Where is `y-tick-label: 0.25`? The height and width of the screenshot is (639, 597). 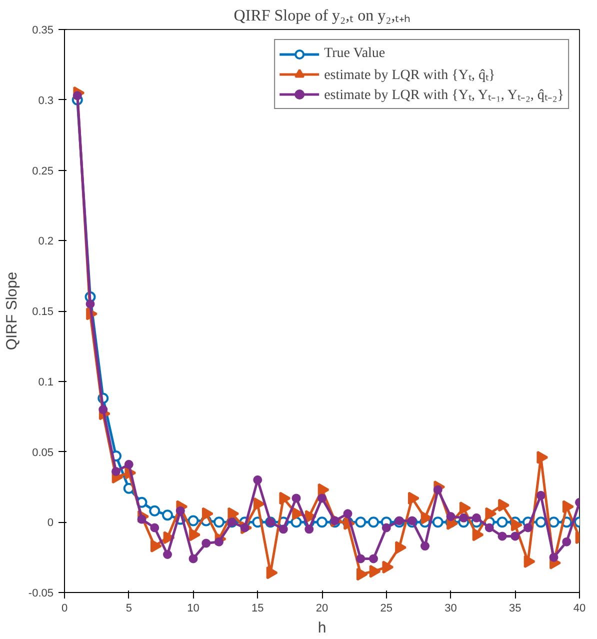
y-tick-label: 0.25 is located at coordinates (43, 171).